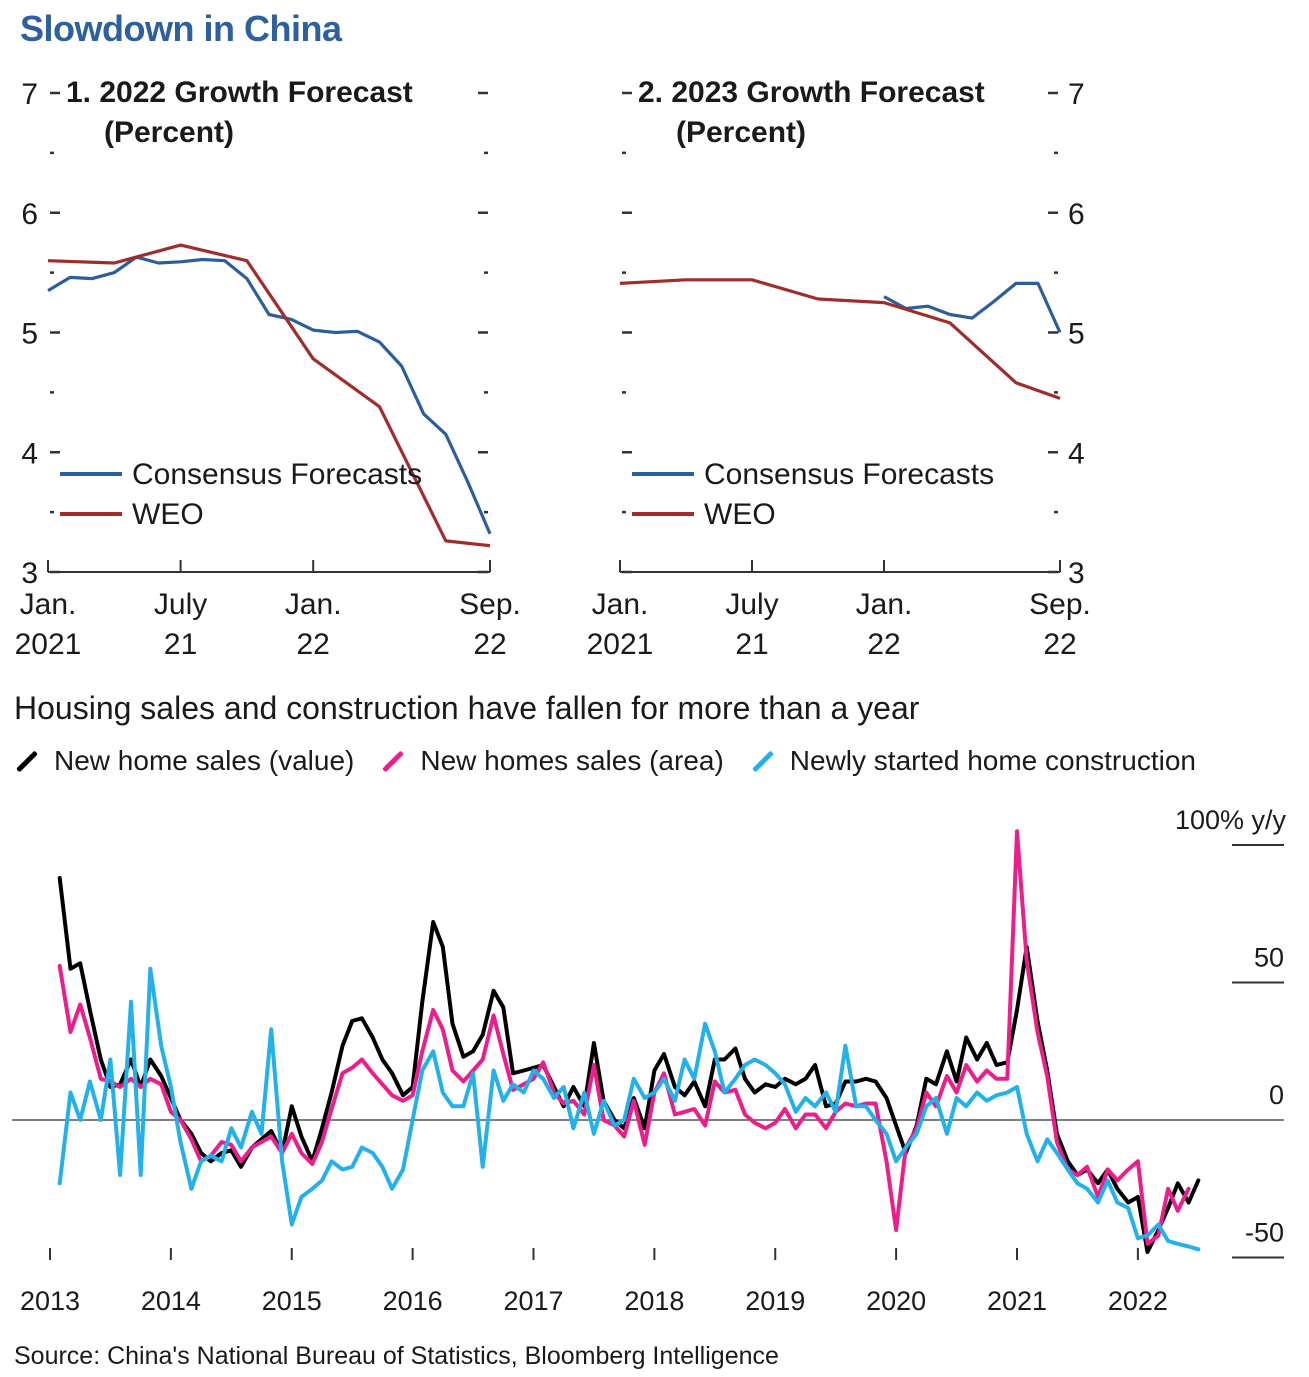 This screenshot has width=1309, height=1377. What do you see at coordinates (533, 1301) in the screenshot?
I see `x-tick-label: 2017` at bounding box center [533, 1301].